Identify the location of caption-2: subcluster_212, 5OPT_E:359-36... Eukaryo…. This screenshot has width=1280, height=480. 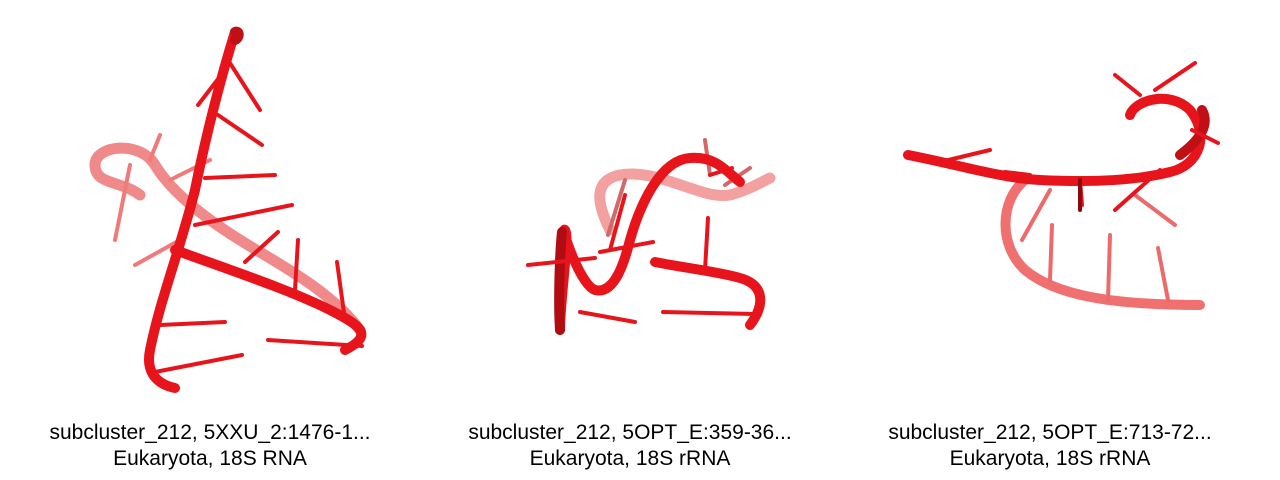
(630, 446).